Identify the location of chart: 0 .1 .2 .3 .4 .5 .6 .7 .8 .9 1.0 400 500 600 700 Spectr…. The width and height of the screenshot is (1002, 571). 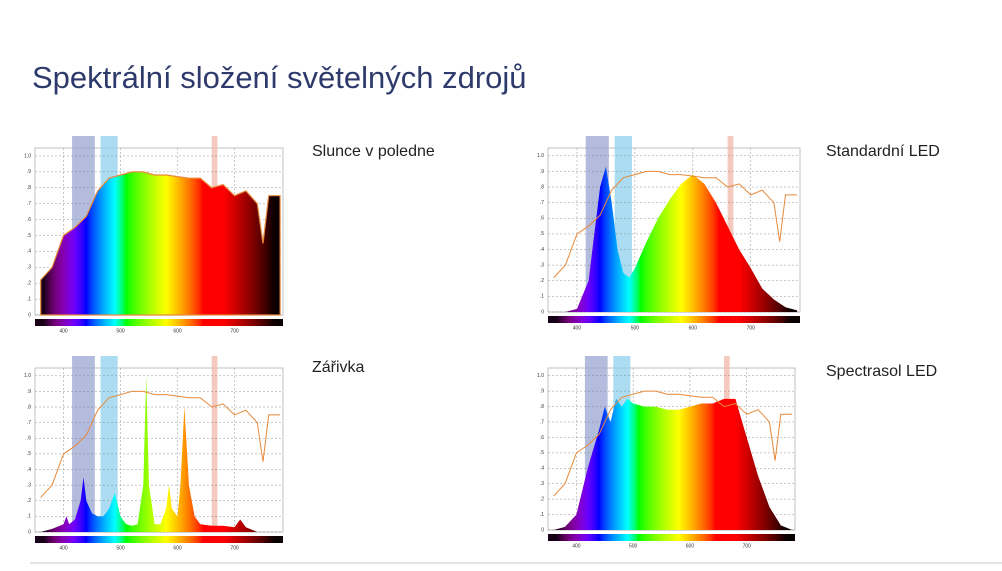
(737, 452).